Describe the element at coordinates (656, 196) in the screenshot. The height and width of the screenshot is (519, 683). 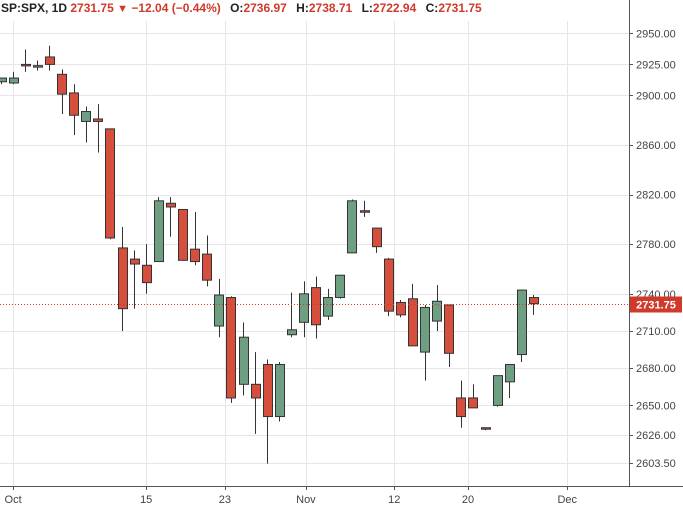
I see `y-tick-label: 2820.00` at that location.